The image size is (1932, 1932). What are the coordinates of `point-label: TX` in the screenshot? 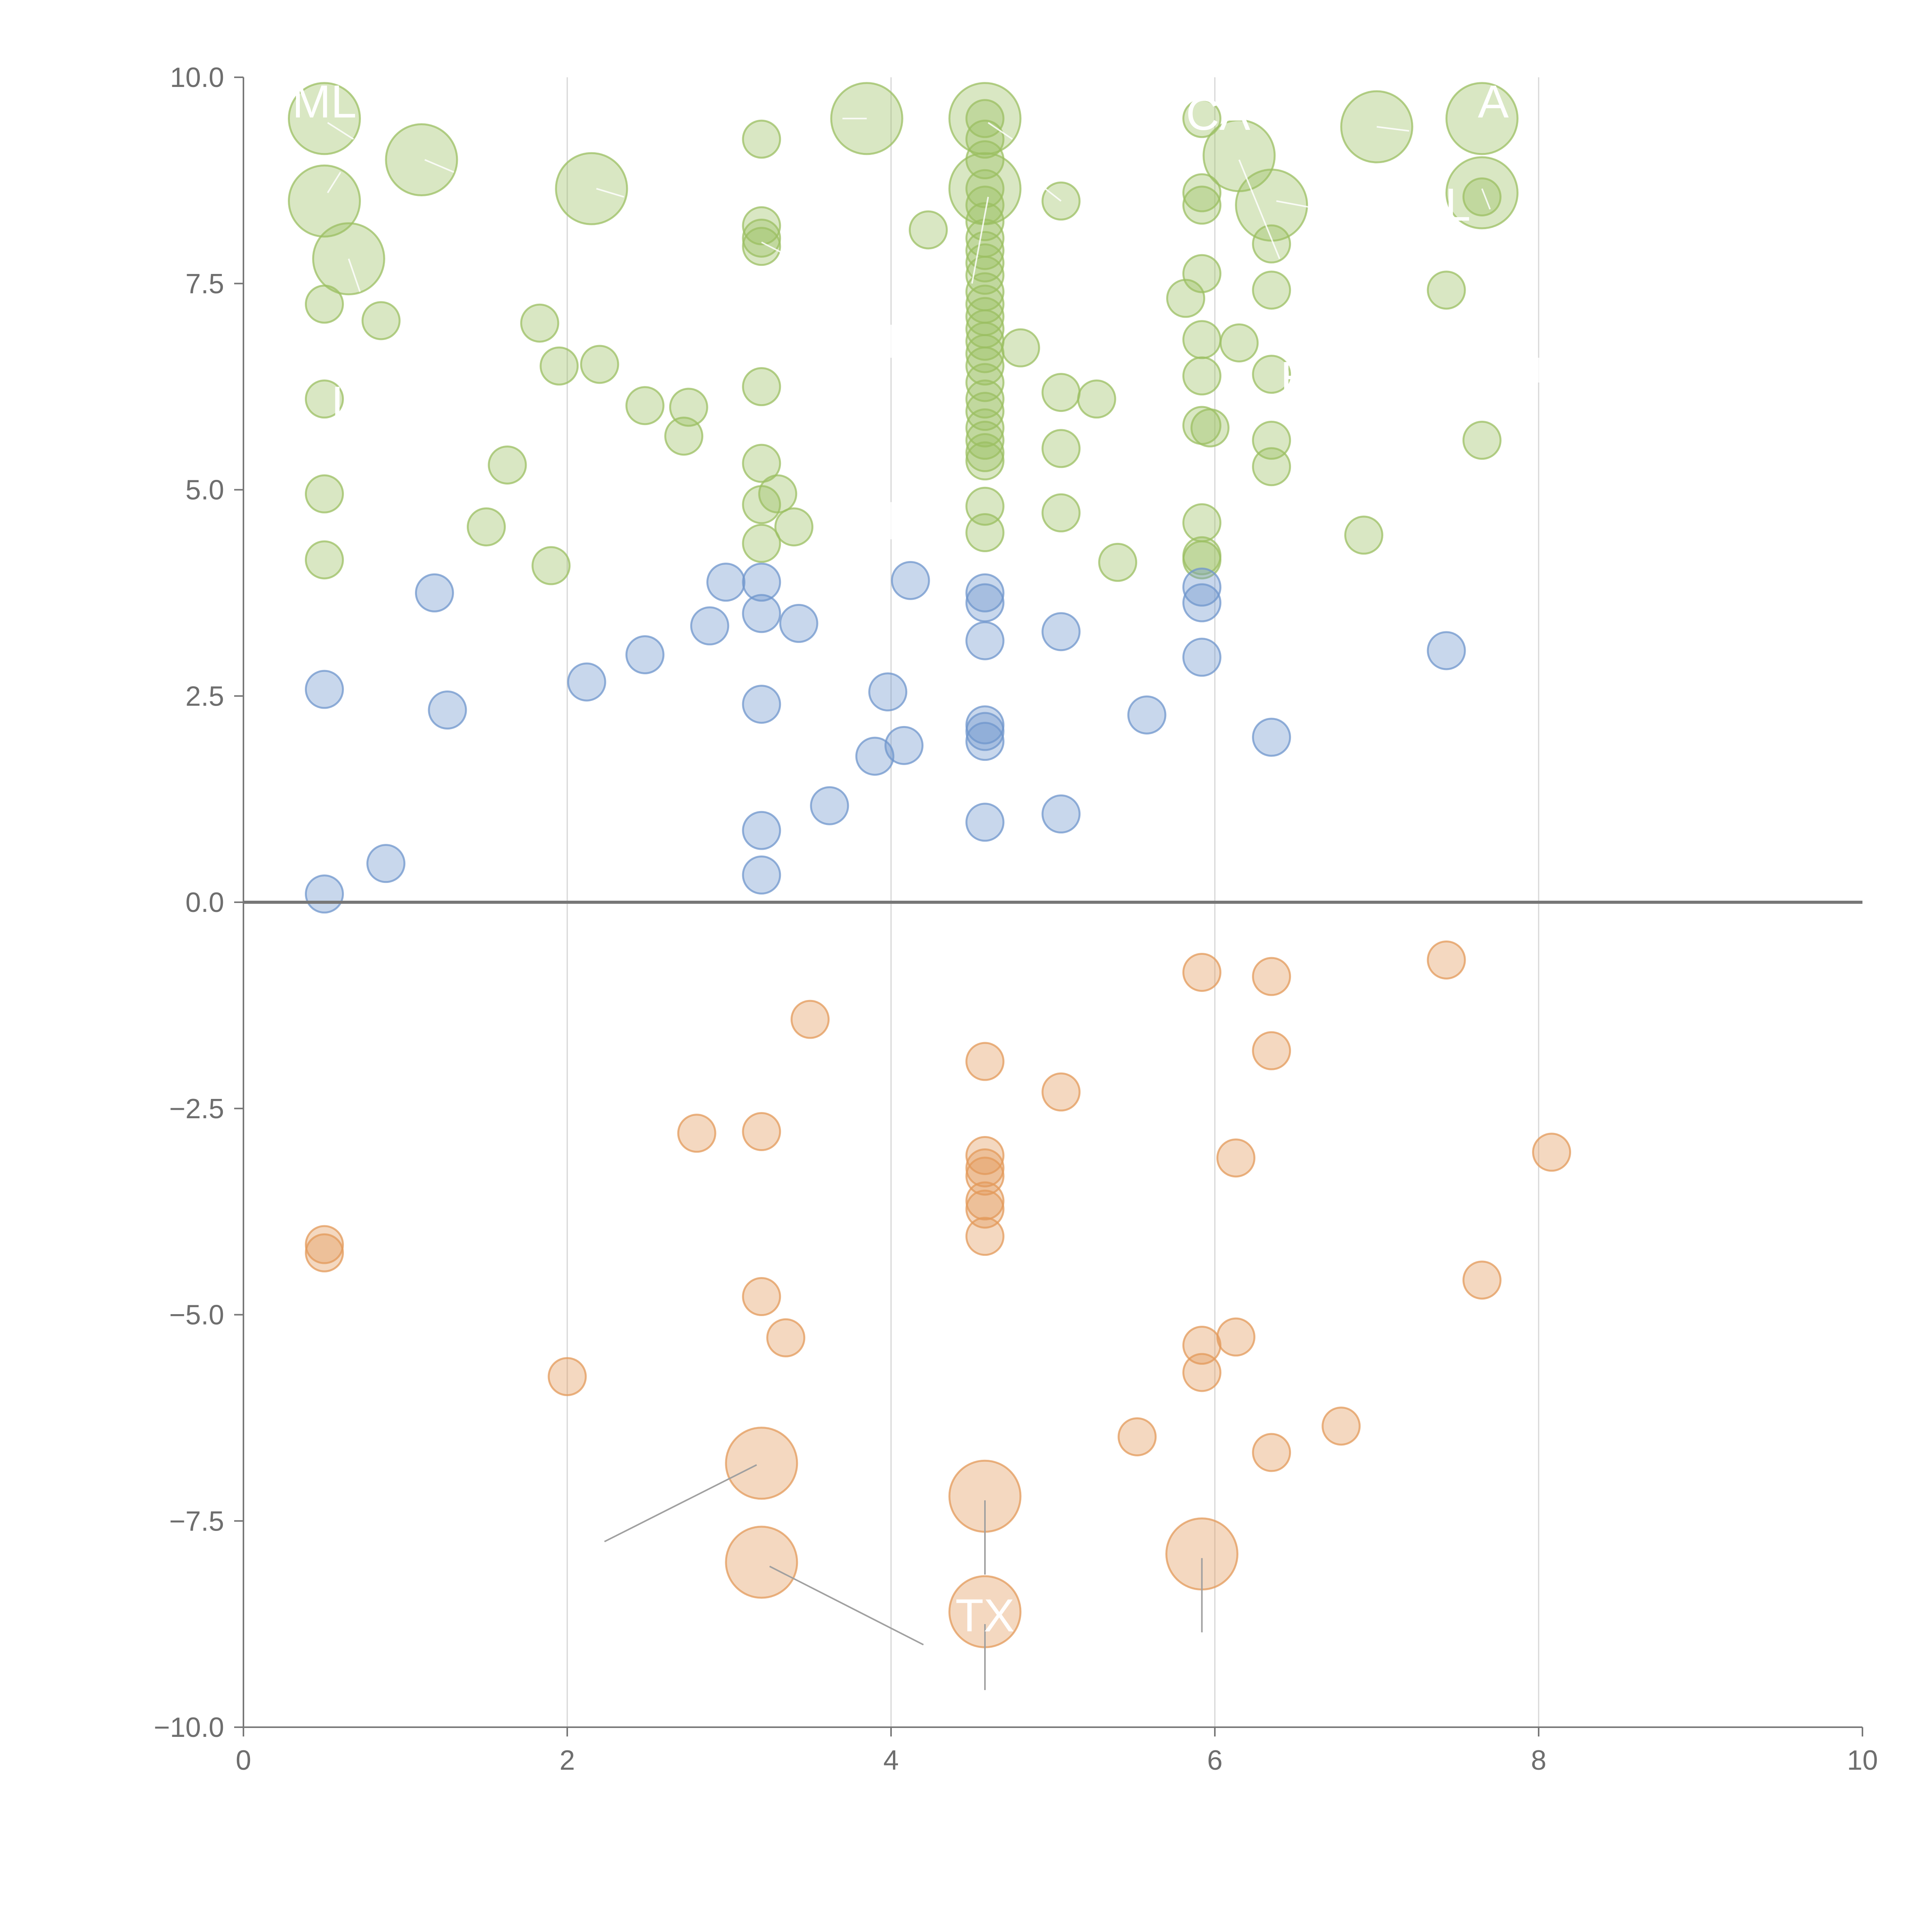 It's located at (985, 1615).